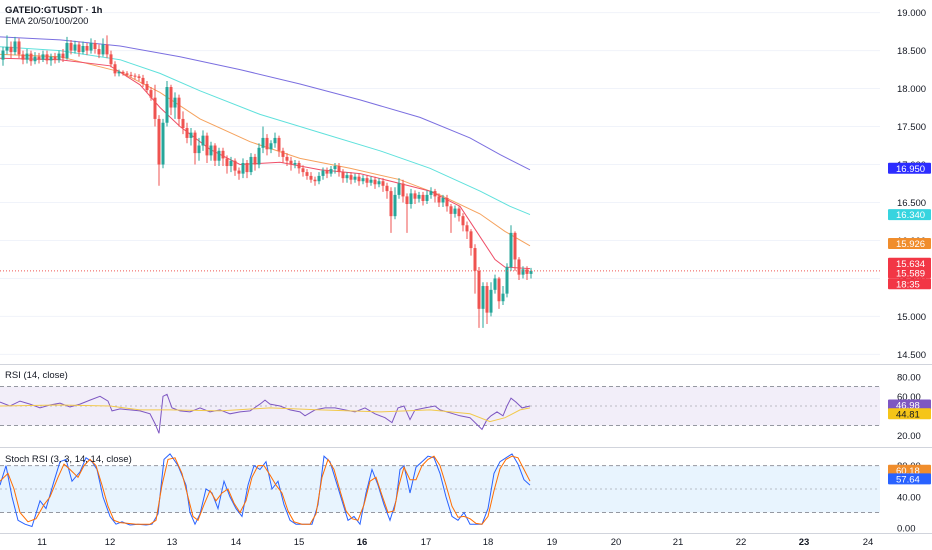 This screenshot has width=932, height=550. What do you see at coordinates (911, 355) in the screenshot?
I see `price-axis-tick: 14.500` at bounding box center [911, 355].